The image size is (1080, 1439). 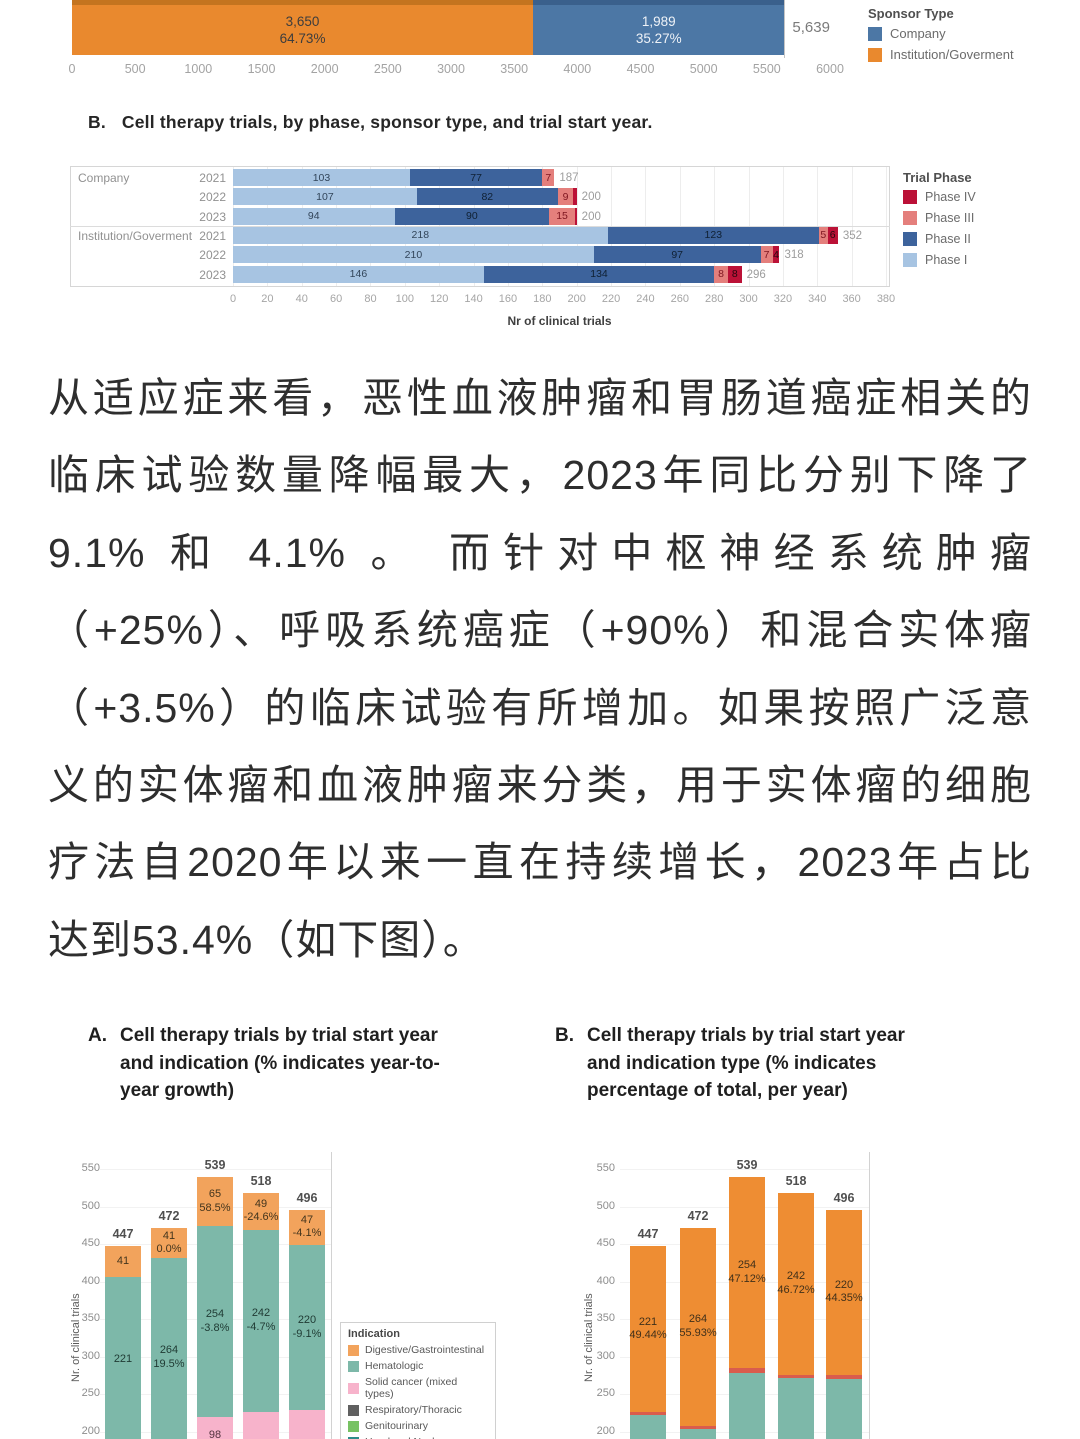 What do you see at coordinates (605, 1393) in the screenshot?
I see `y-tick-label: 250` at bounding box center [605, 1393].